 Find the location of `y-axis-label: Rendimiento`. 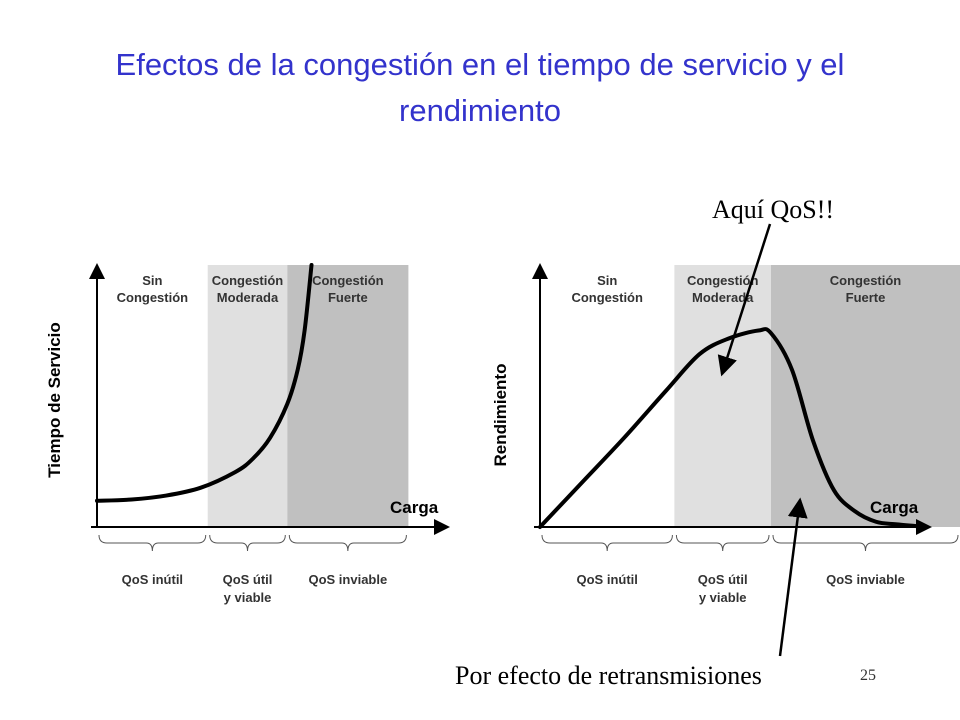

y-axis-label: Rendimiento is located at coordinates (500, 415).